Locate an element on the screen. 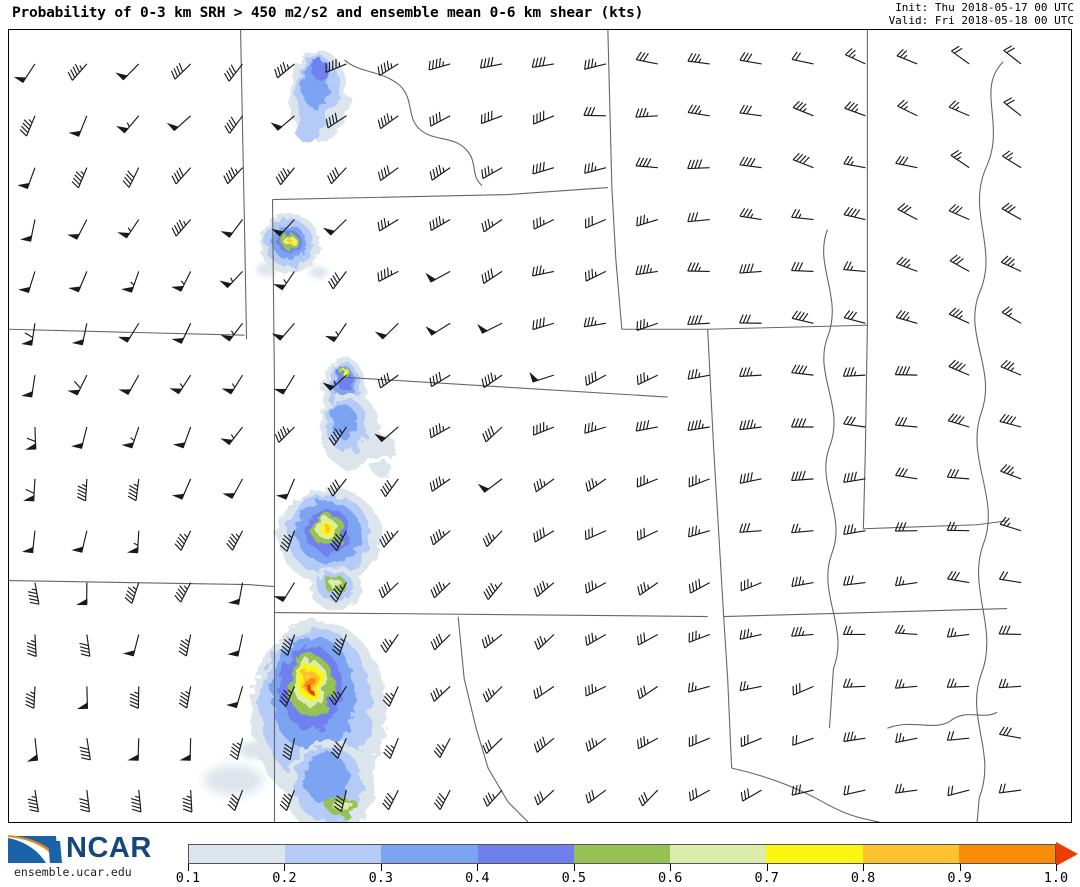 The image size is (1080, 887). prob-feature-ne-nm-max is located at coordinates (329, 535).